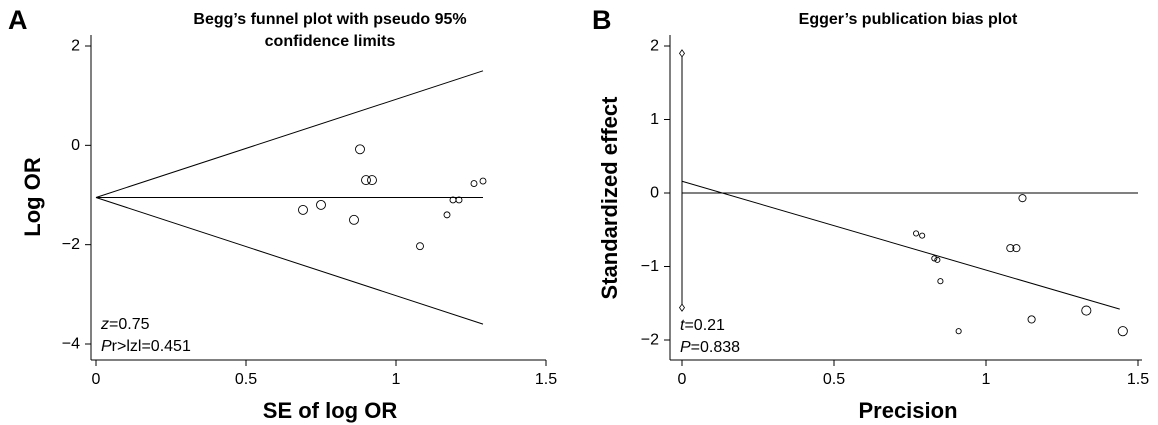 The width and height of the screenshot is (1158, 425). I want to click on panel-a-x-tick-label: 1, so click(396, 379).